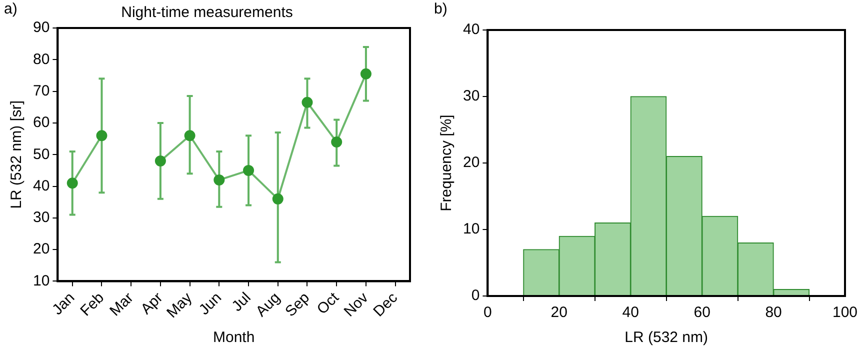  What do you see at coordinates (41, 59) in the screenshot?
I see `y-tick-label: 80` at bounding box center [41, 59].